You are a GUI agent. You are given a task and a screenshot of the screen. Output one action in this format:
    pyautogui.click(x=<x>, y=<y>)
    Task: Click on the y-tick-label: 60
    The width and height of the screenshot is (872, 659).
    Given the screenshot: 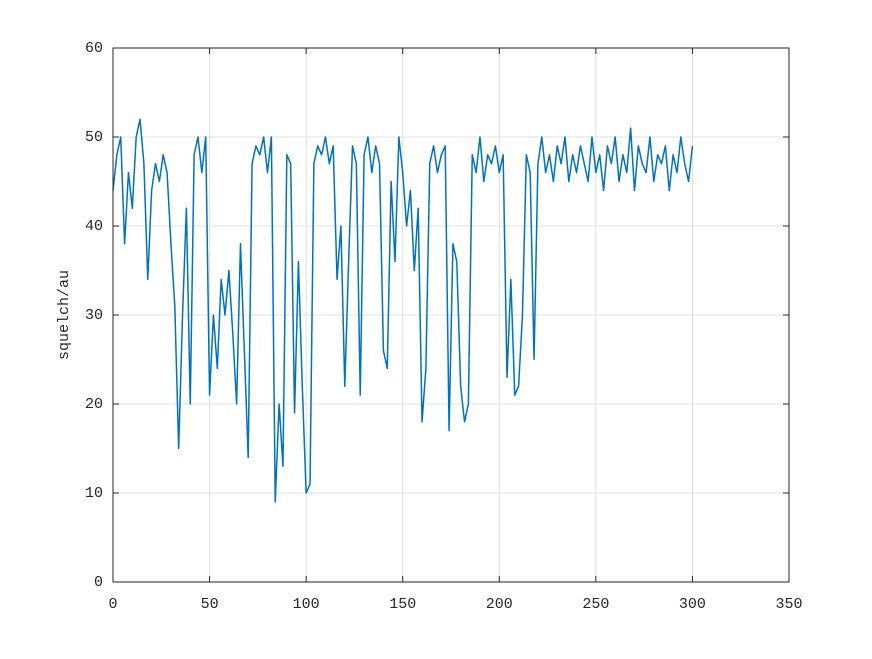 What is the action you would take?
    pyautogui.click(x=94, y=48)
    